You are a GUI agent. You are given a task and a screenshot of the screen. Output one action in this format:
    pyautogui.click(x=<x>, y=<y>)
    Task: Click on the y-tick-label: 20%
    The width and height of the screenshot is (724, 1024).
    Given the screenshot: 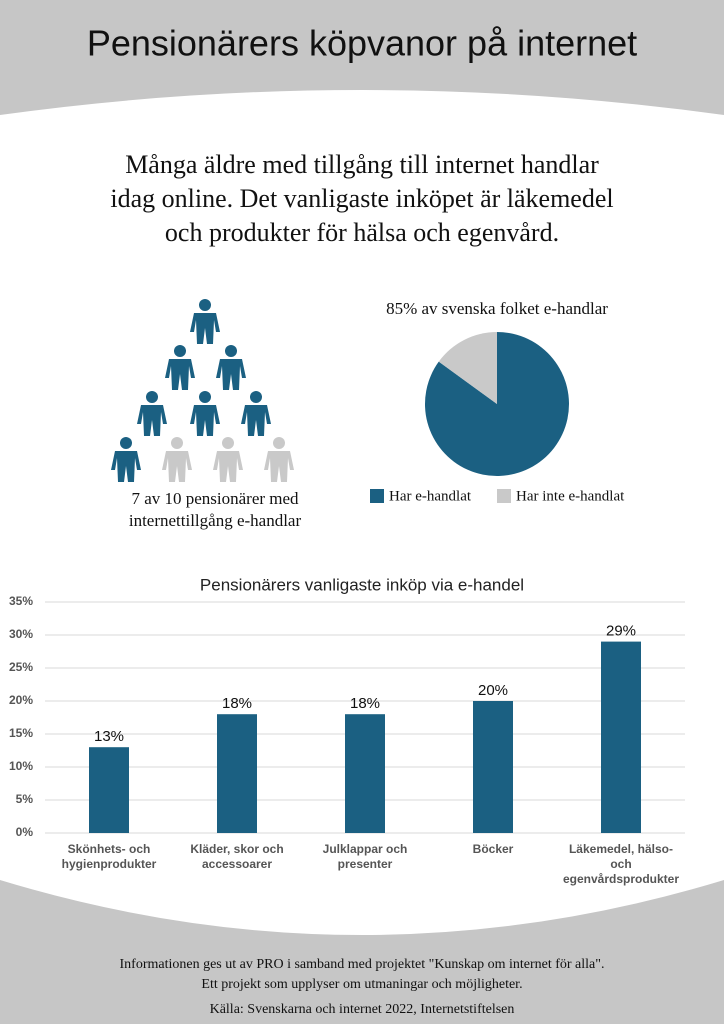 What is the action you would take?
    pyautogui.click(x=21, y=700)
    